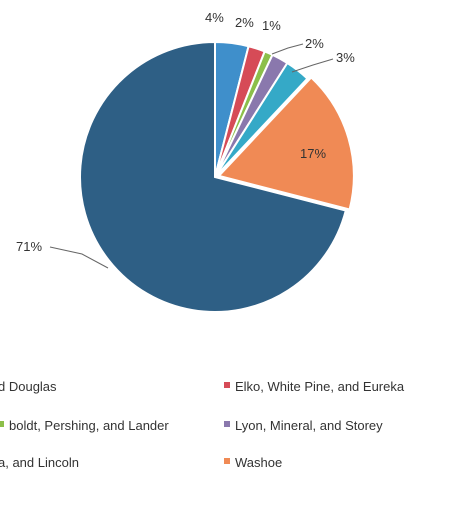 This screenshot has width=460, height=514. What do you see at coordinates (89, 425) in the screenshot?
I see `legend-label-1-0: boldt, Pershing, and Lander` at bounding box center [89, 425].